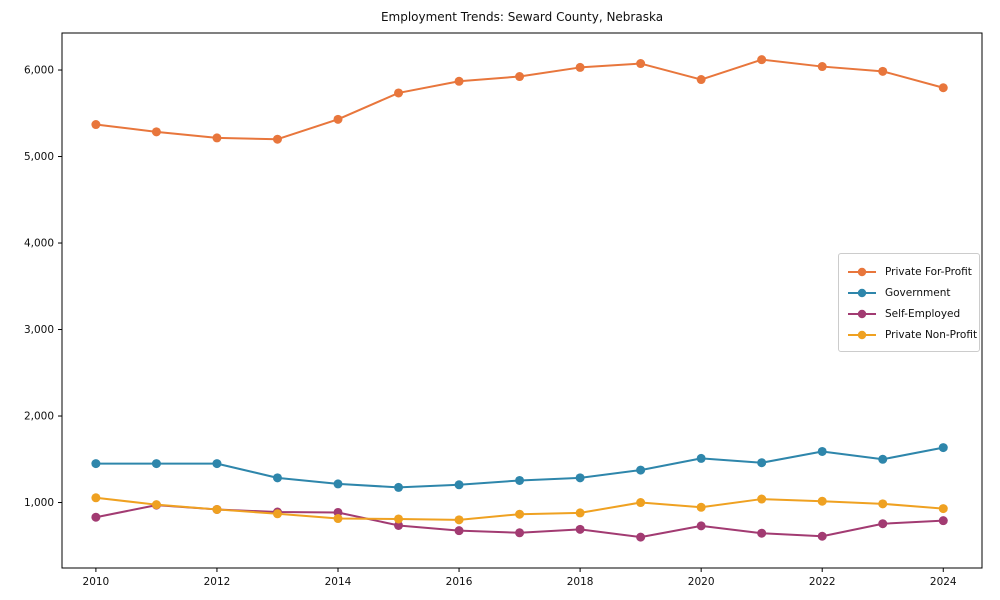 The width and height of the screenshot is (1000, 600). I want to click on data-point-private-non-profit-2021, so click(762, 499).